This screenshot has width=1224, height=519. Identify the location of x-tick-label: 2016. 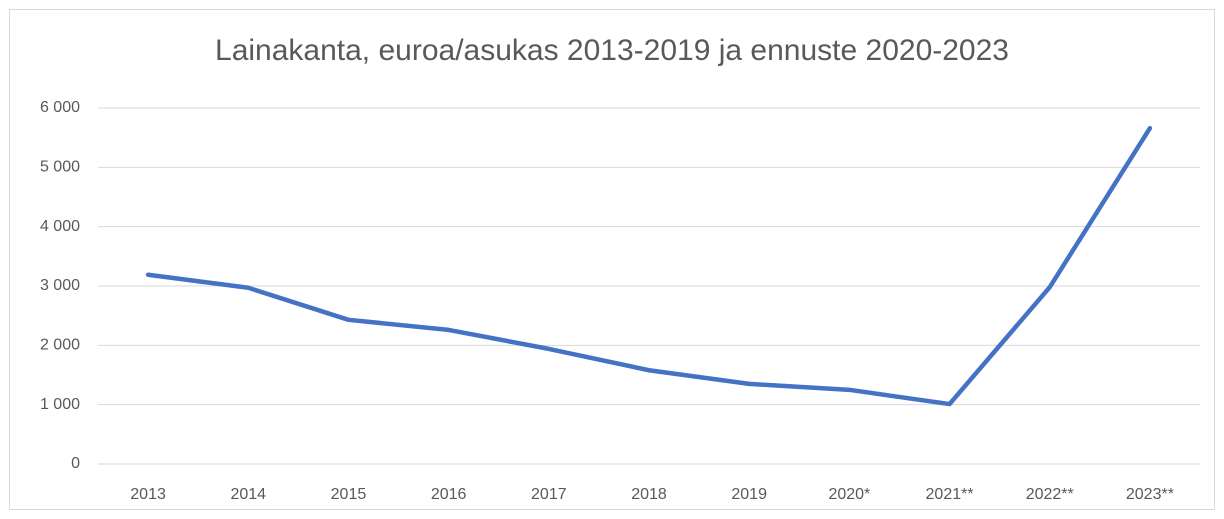
(449, 494).